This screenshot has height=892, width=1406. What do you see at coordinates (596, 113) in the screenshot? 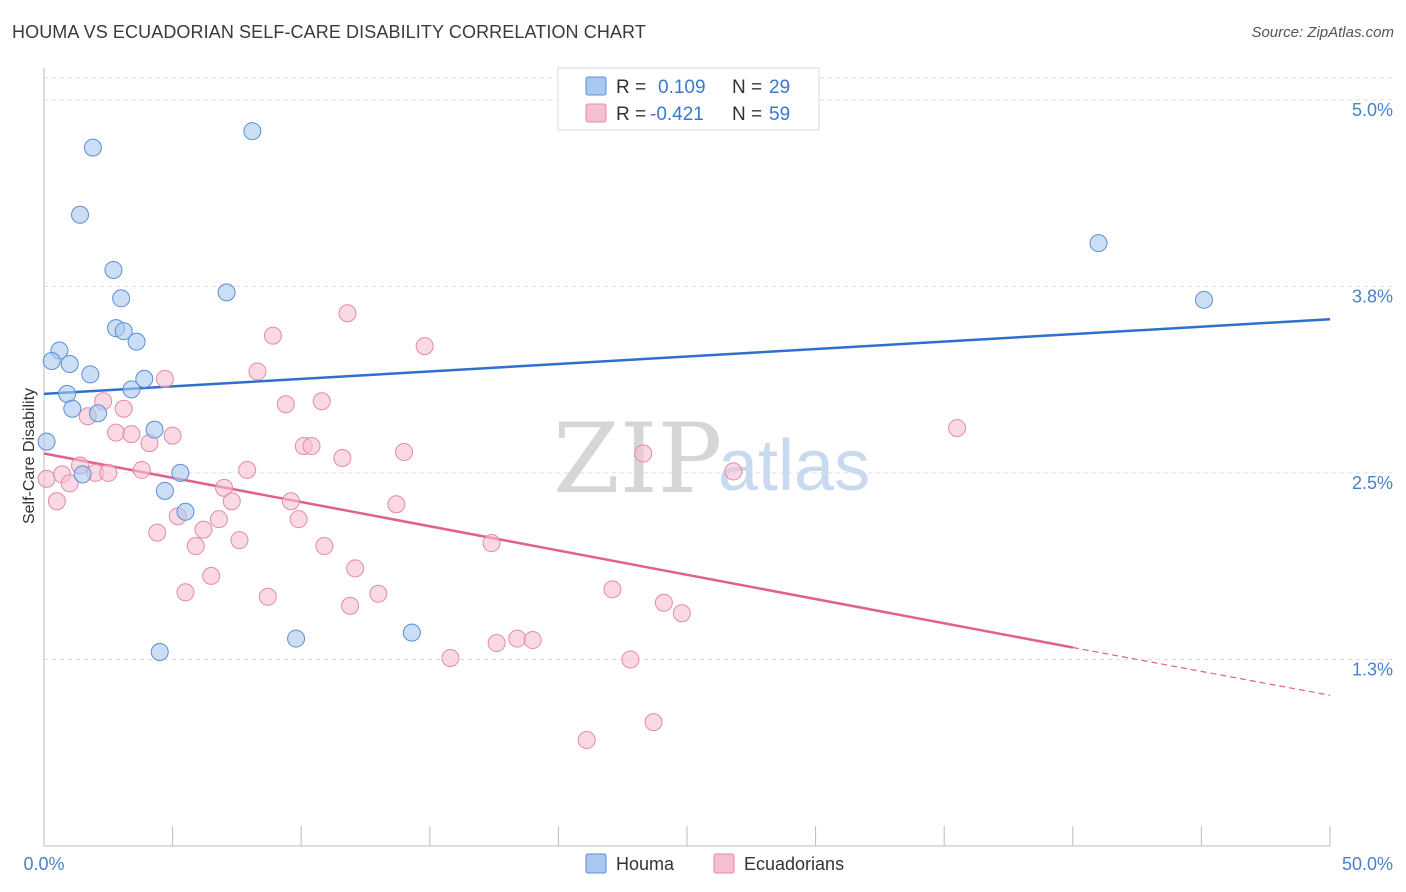
I see `legend-swatch-ecuadorians` at bounding box center [596, 113].